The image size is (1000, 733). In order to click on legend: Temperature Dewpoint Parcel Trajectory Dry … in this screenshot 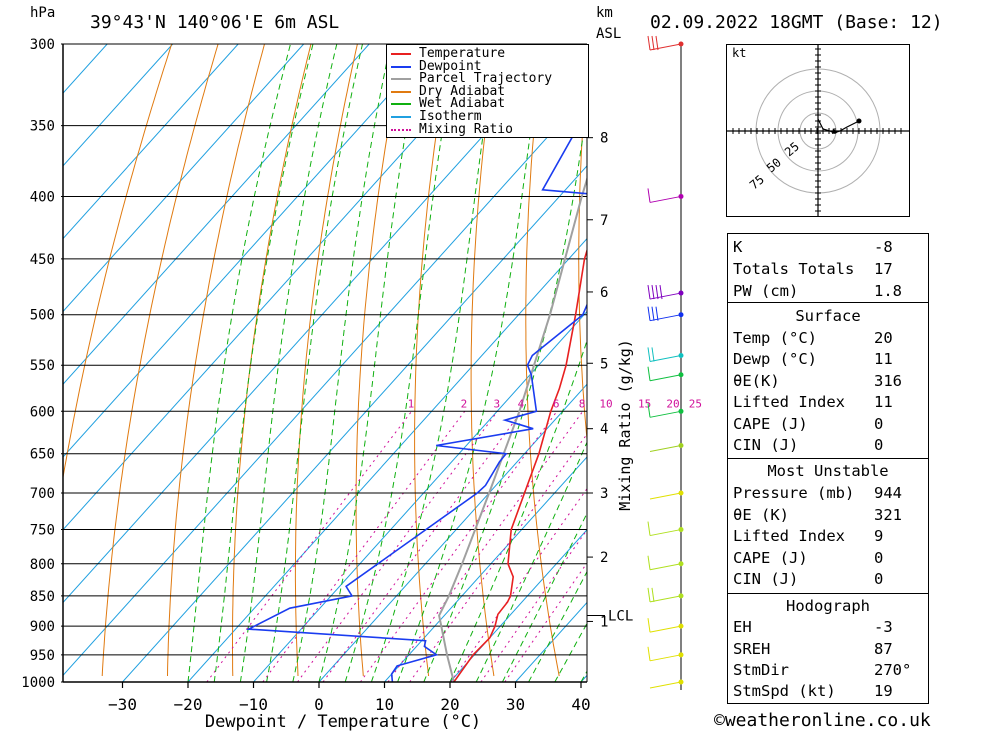, I will do `click(487, 91)`.